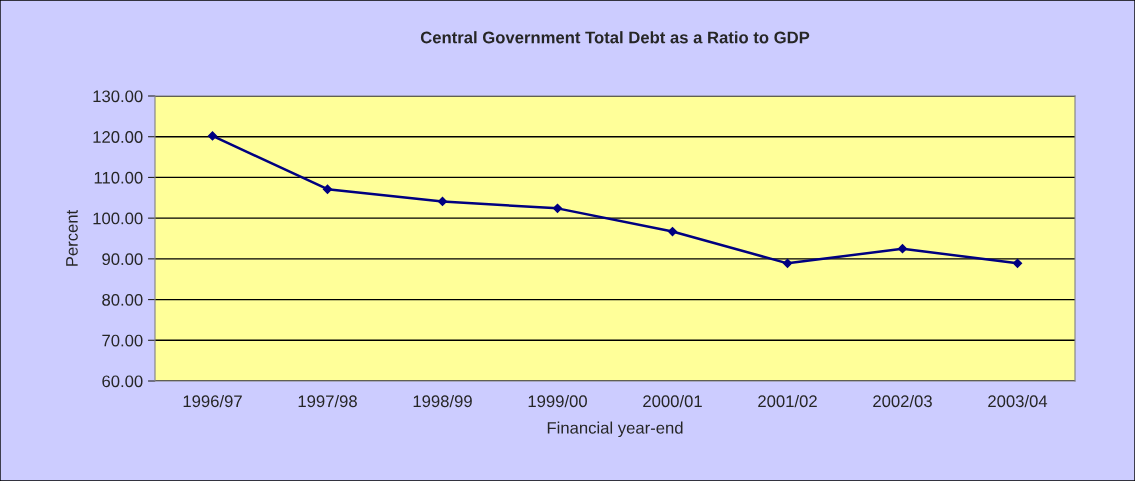 The width and height of the screenshot is (1135, 481). What do you see at coordinates (902, 401) in the screenshot?
I see `x-tick-label: 2002/03` at bounding box center [902, 401].